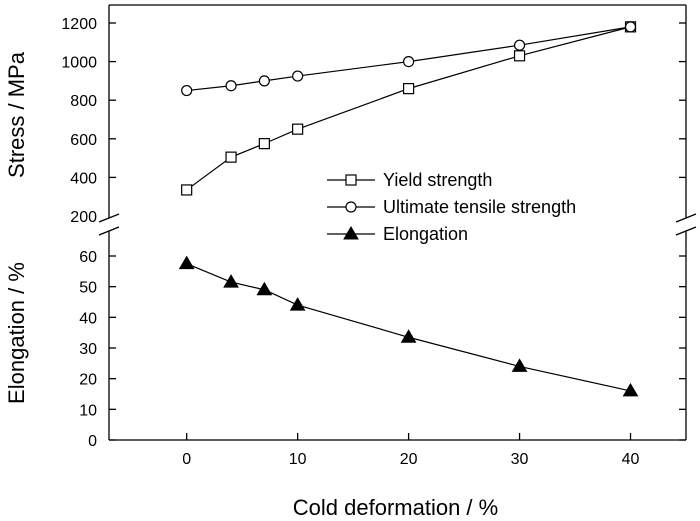  I want to click on legend-marker-elongation, so click(351, 233).